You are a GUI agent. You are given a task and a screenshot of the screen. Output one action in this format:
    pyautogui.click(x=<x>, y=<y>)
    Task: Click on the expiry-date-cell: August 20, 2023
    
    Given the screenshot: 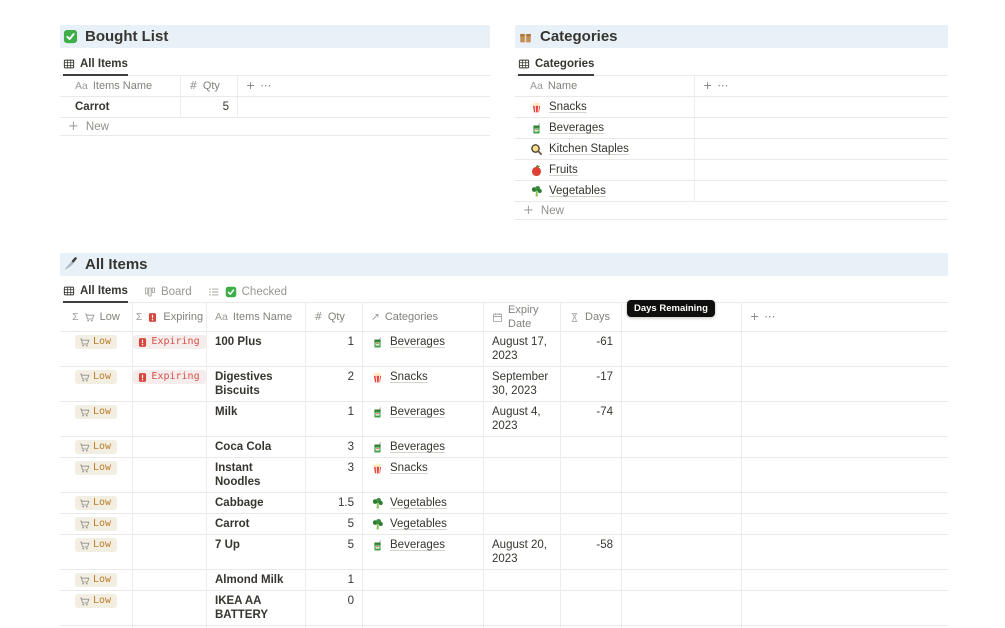 What is the action you would take?
    pyautogui.click(x=522, y=552)
    